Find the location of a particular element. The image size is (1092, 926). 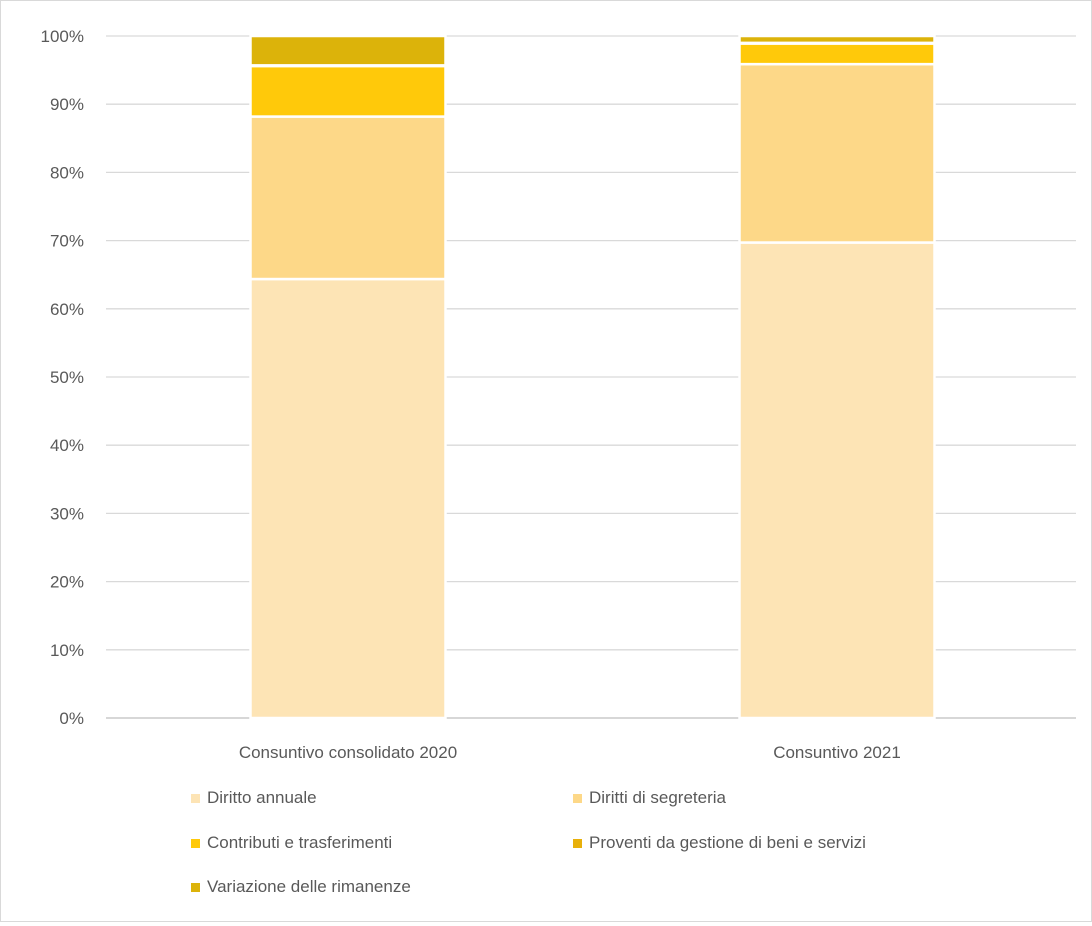

y-tick-label: 60% is located at coordinates (67, 309).